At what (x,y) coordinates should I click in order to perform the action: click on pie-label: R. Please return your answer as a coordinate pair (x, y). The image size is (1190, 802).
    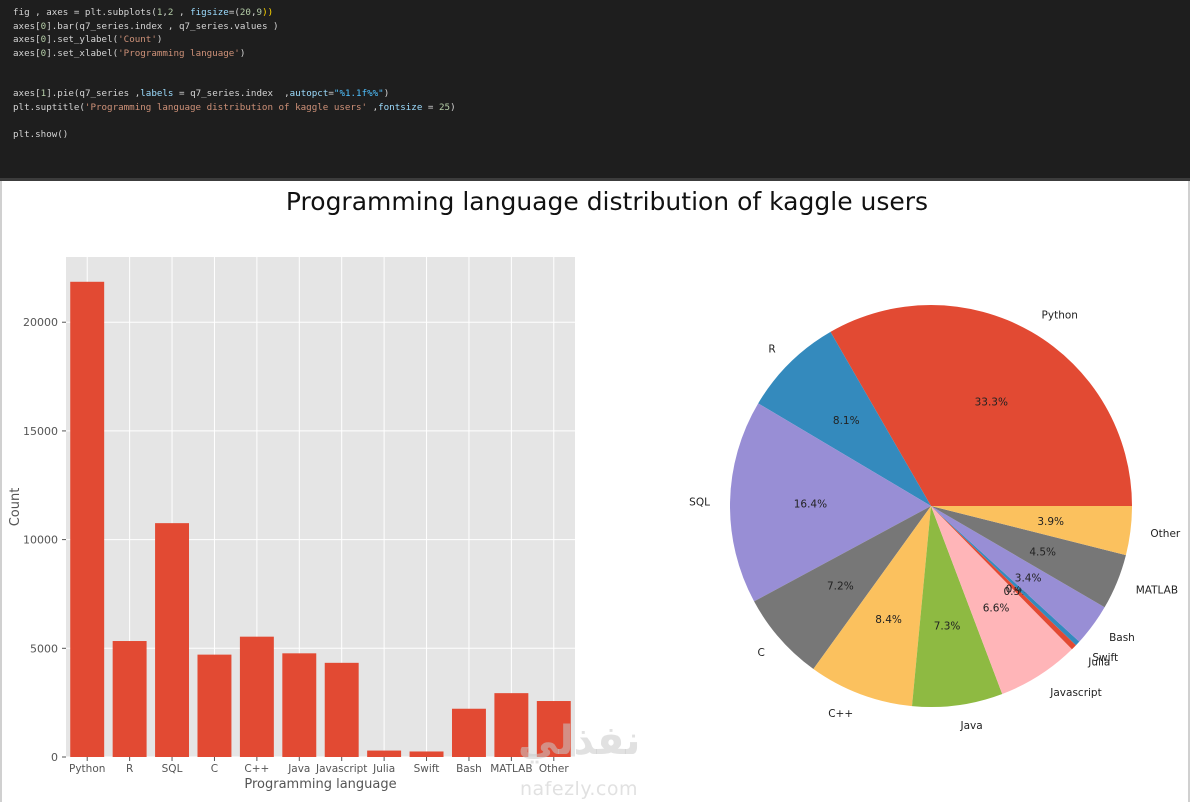
    Looking at the image, I should click on (771, 350).